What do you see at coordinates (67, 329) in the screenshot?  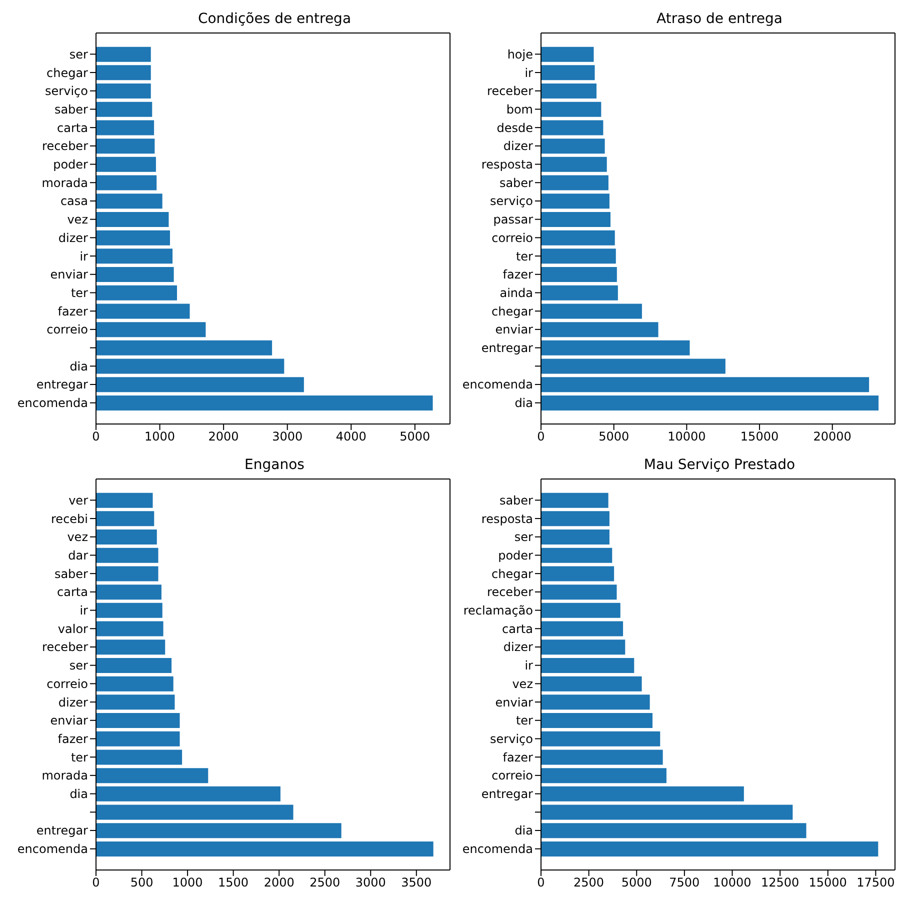 I see `y-tick-label: correio` at bounding box center [67, 329].